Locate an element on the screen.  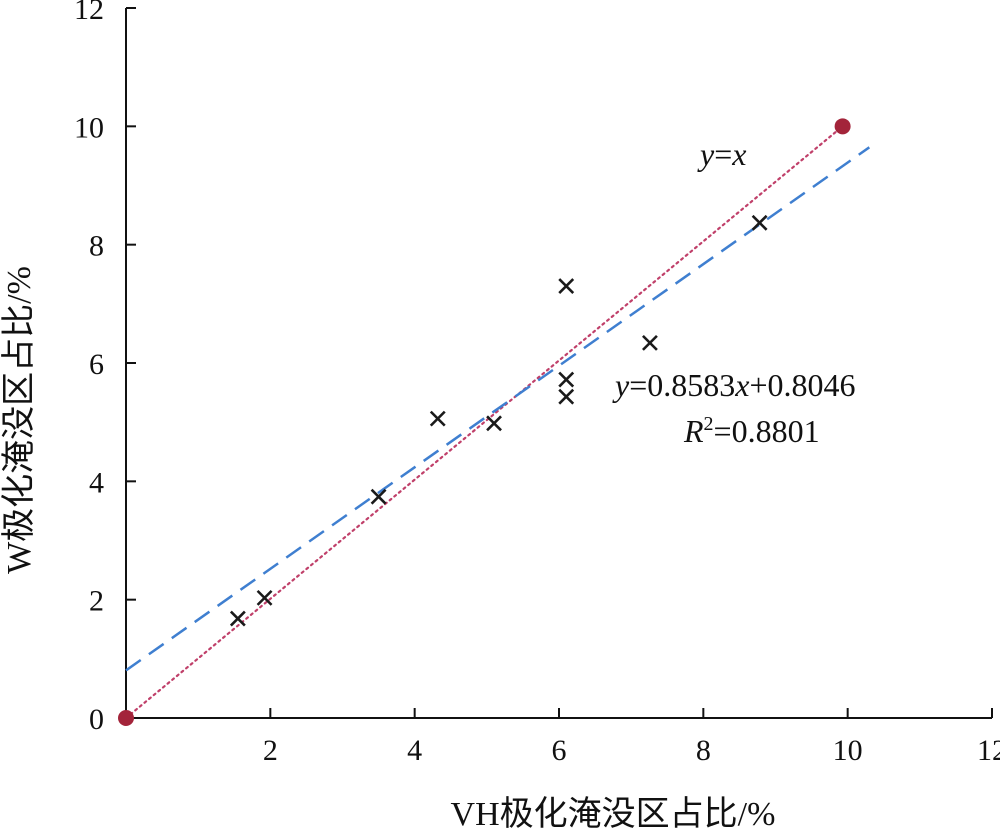
y-tick-label: 2 is located at coordinates (96, 601).